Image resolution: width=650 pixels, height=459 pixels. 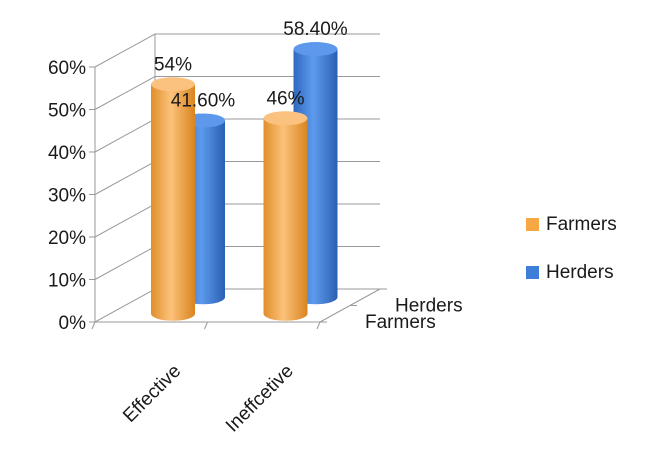 I want to click on y-tick-label: 10%, so click(x=67, y=281).